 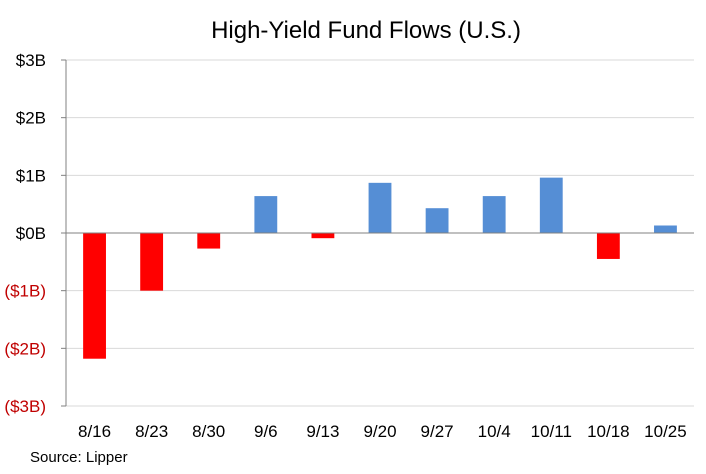 What do you see at coordinates (366, 30) in the screenshot?
I see `chart-title: High-Yield Fund Flows (U.S.)` at bounding box center [366, 30].